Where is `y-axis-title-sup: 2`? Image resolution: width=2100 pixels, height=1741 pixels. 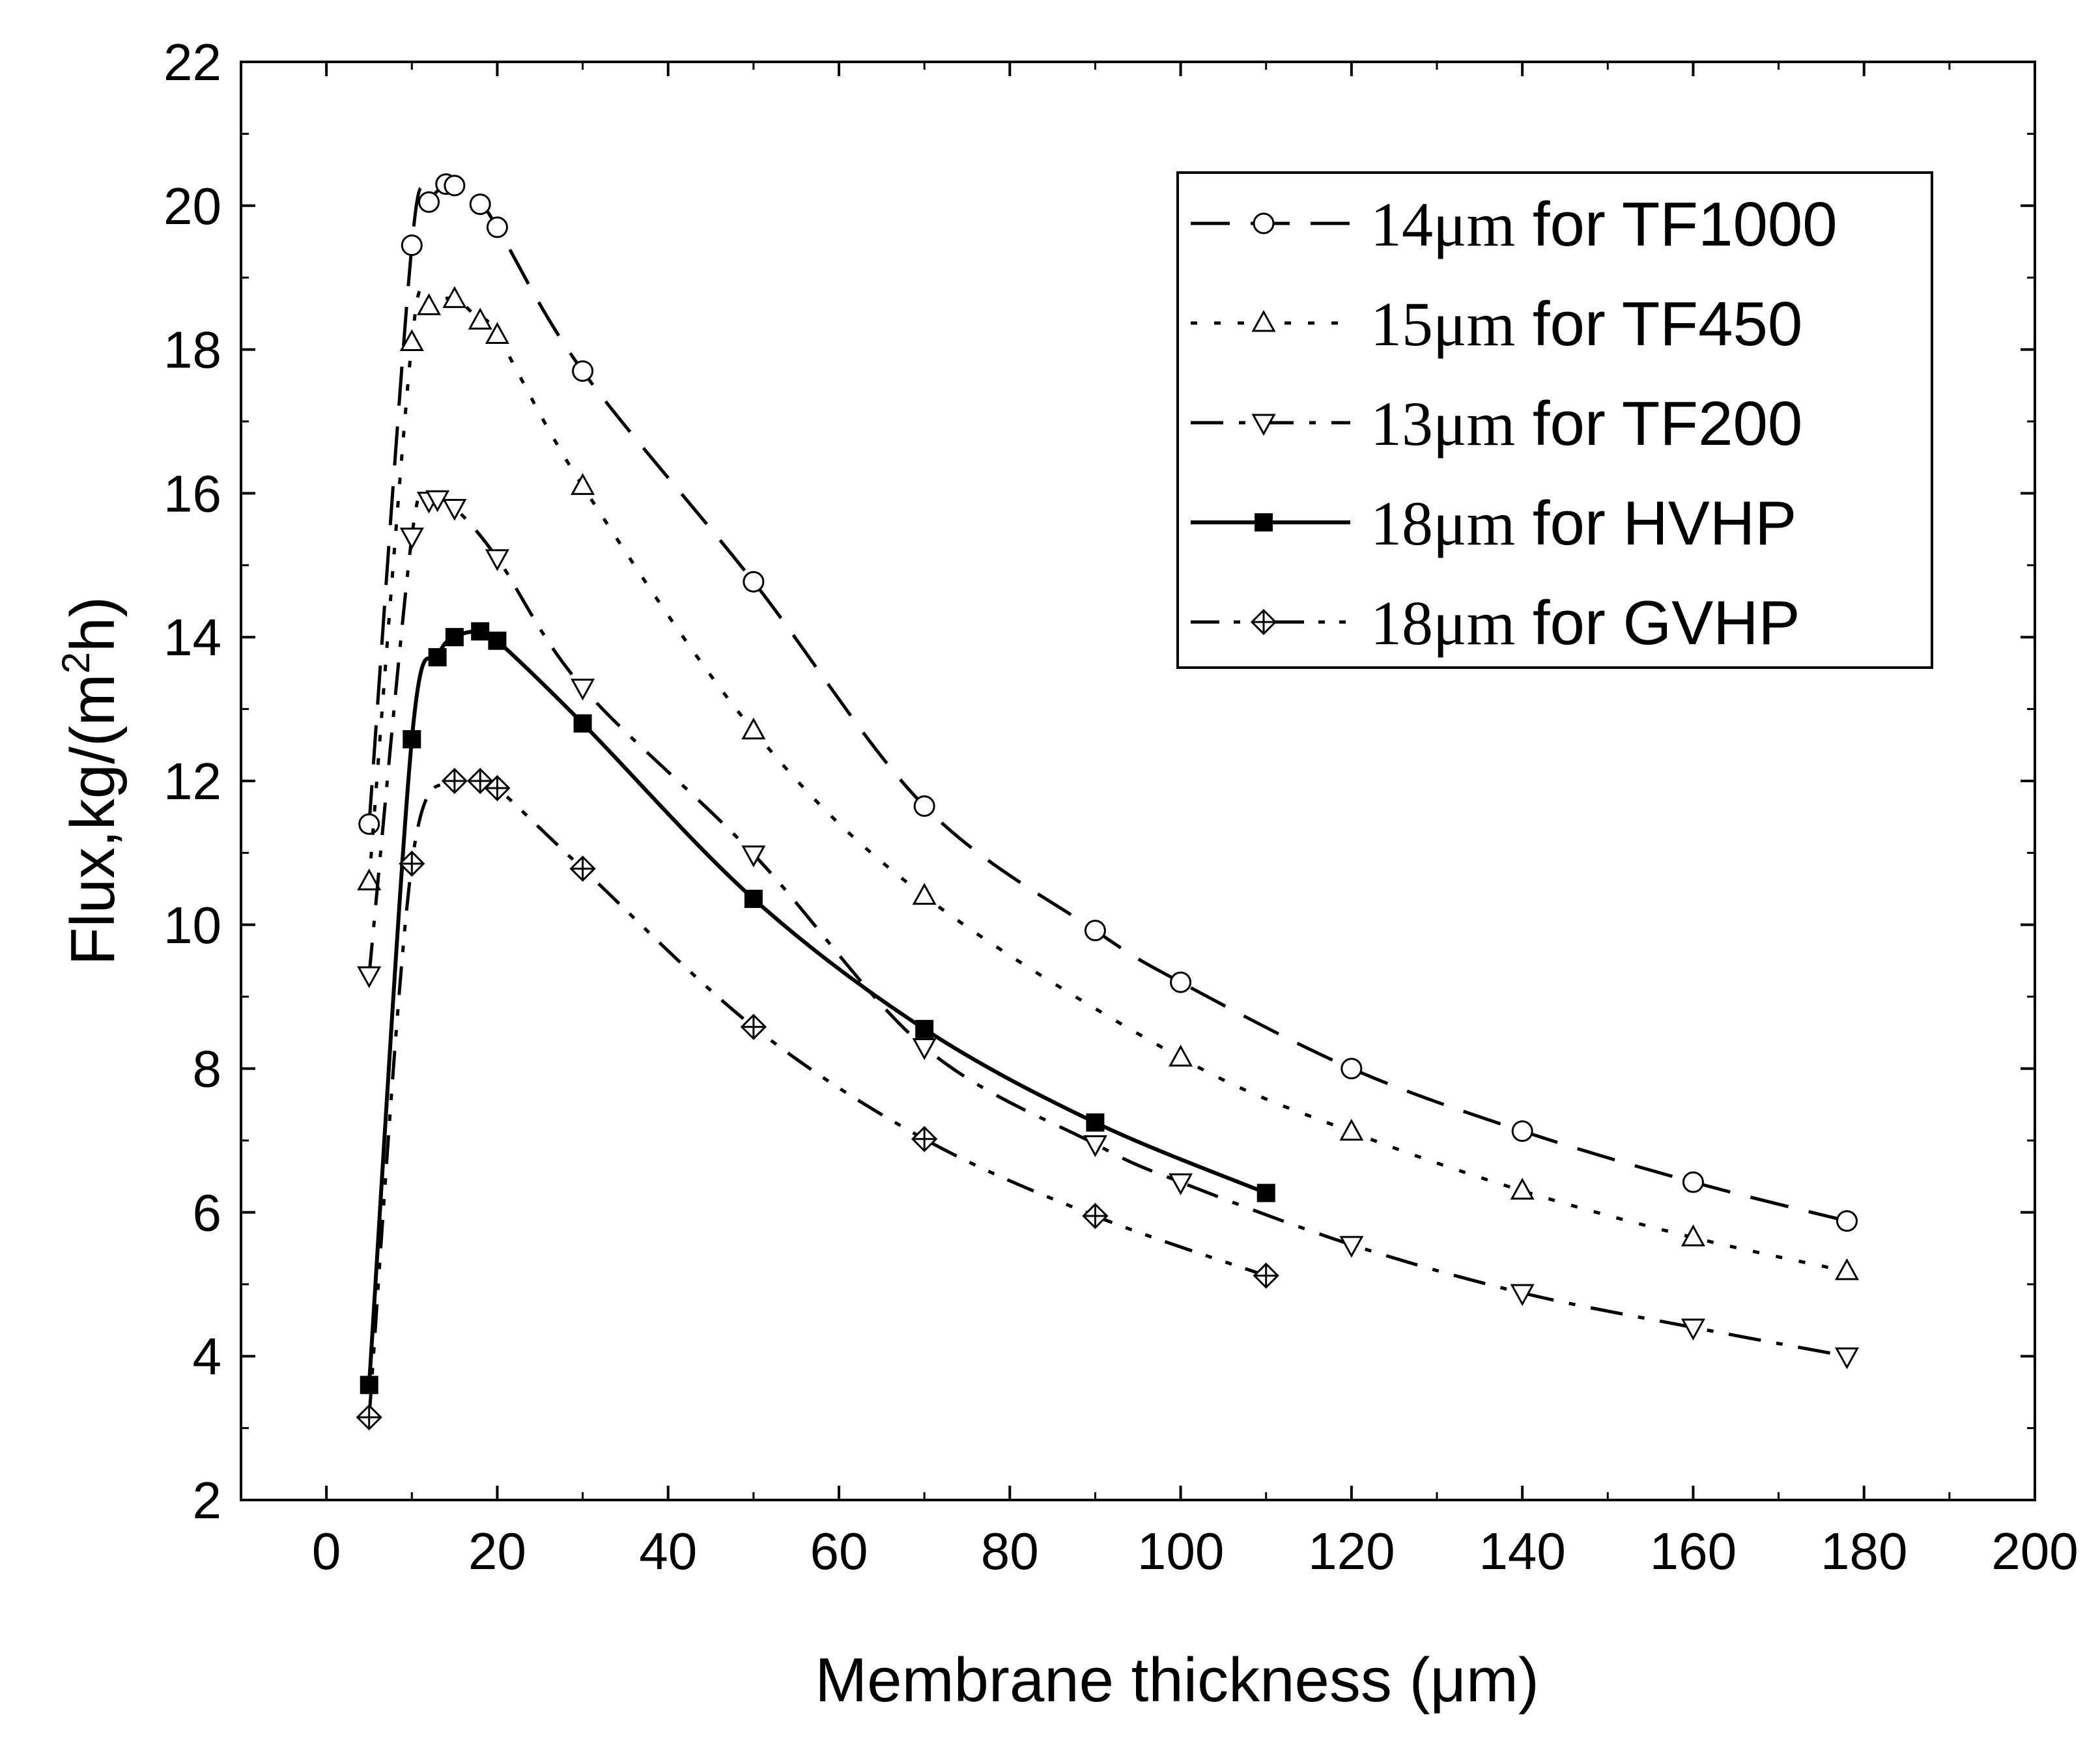
y-axis-title-sup: 2 is located at coordinates (76, 662).